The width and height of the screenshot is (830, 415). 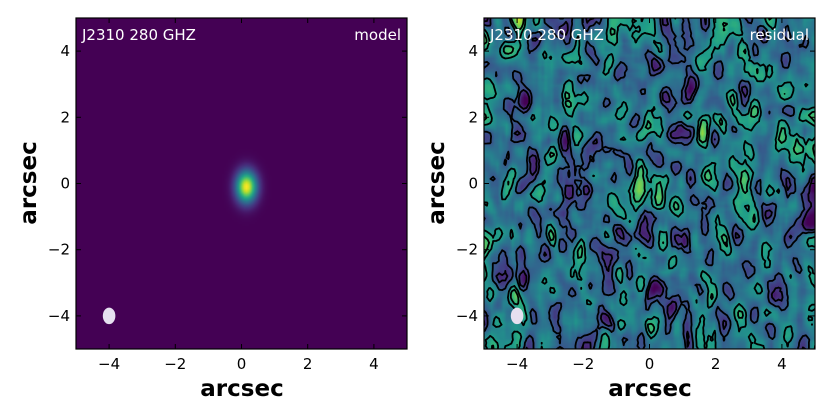 I want to click on residual-x-axis-label: arcsec, so click(x=649, y=389).